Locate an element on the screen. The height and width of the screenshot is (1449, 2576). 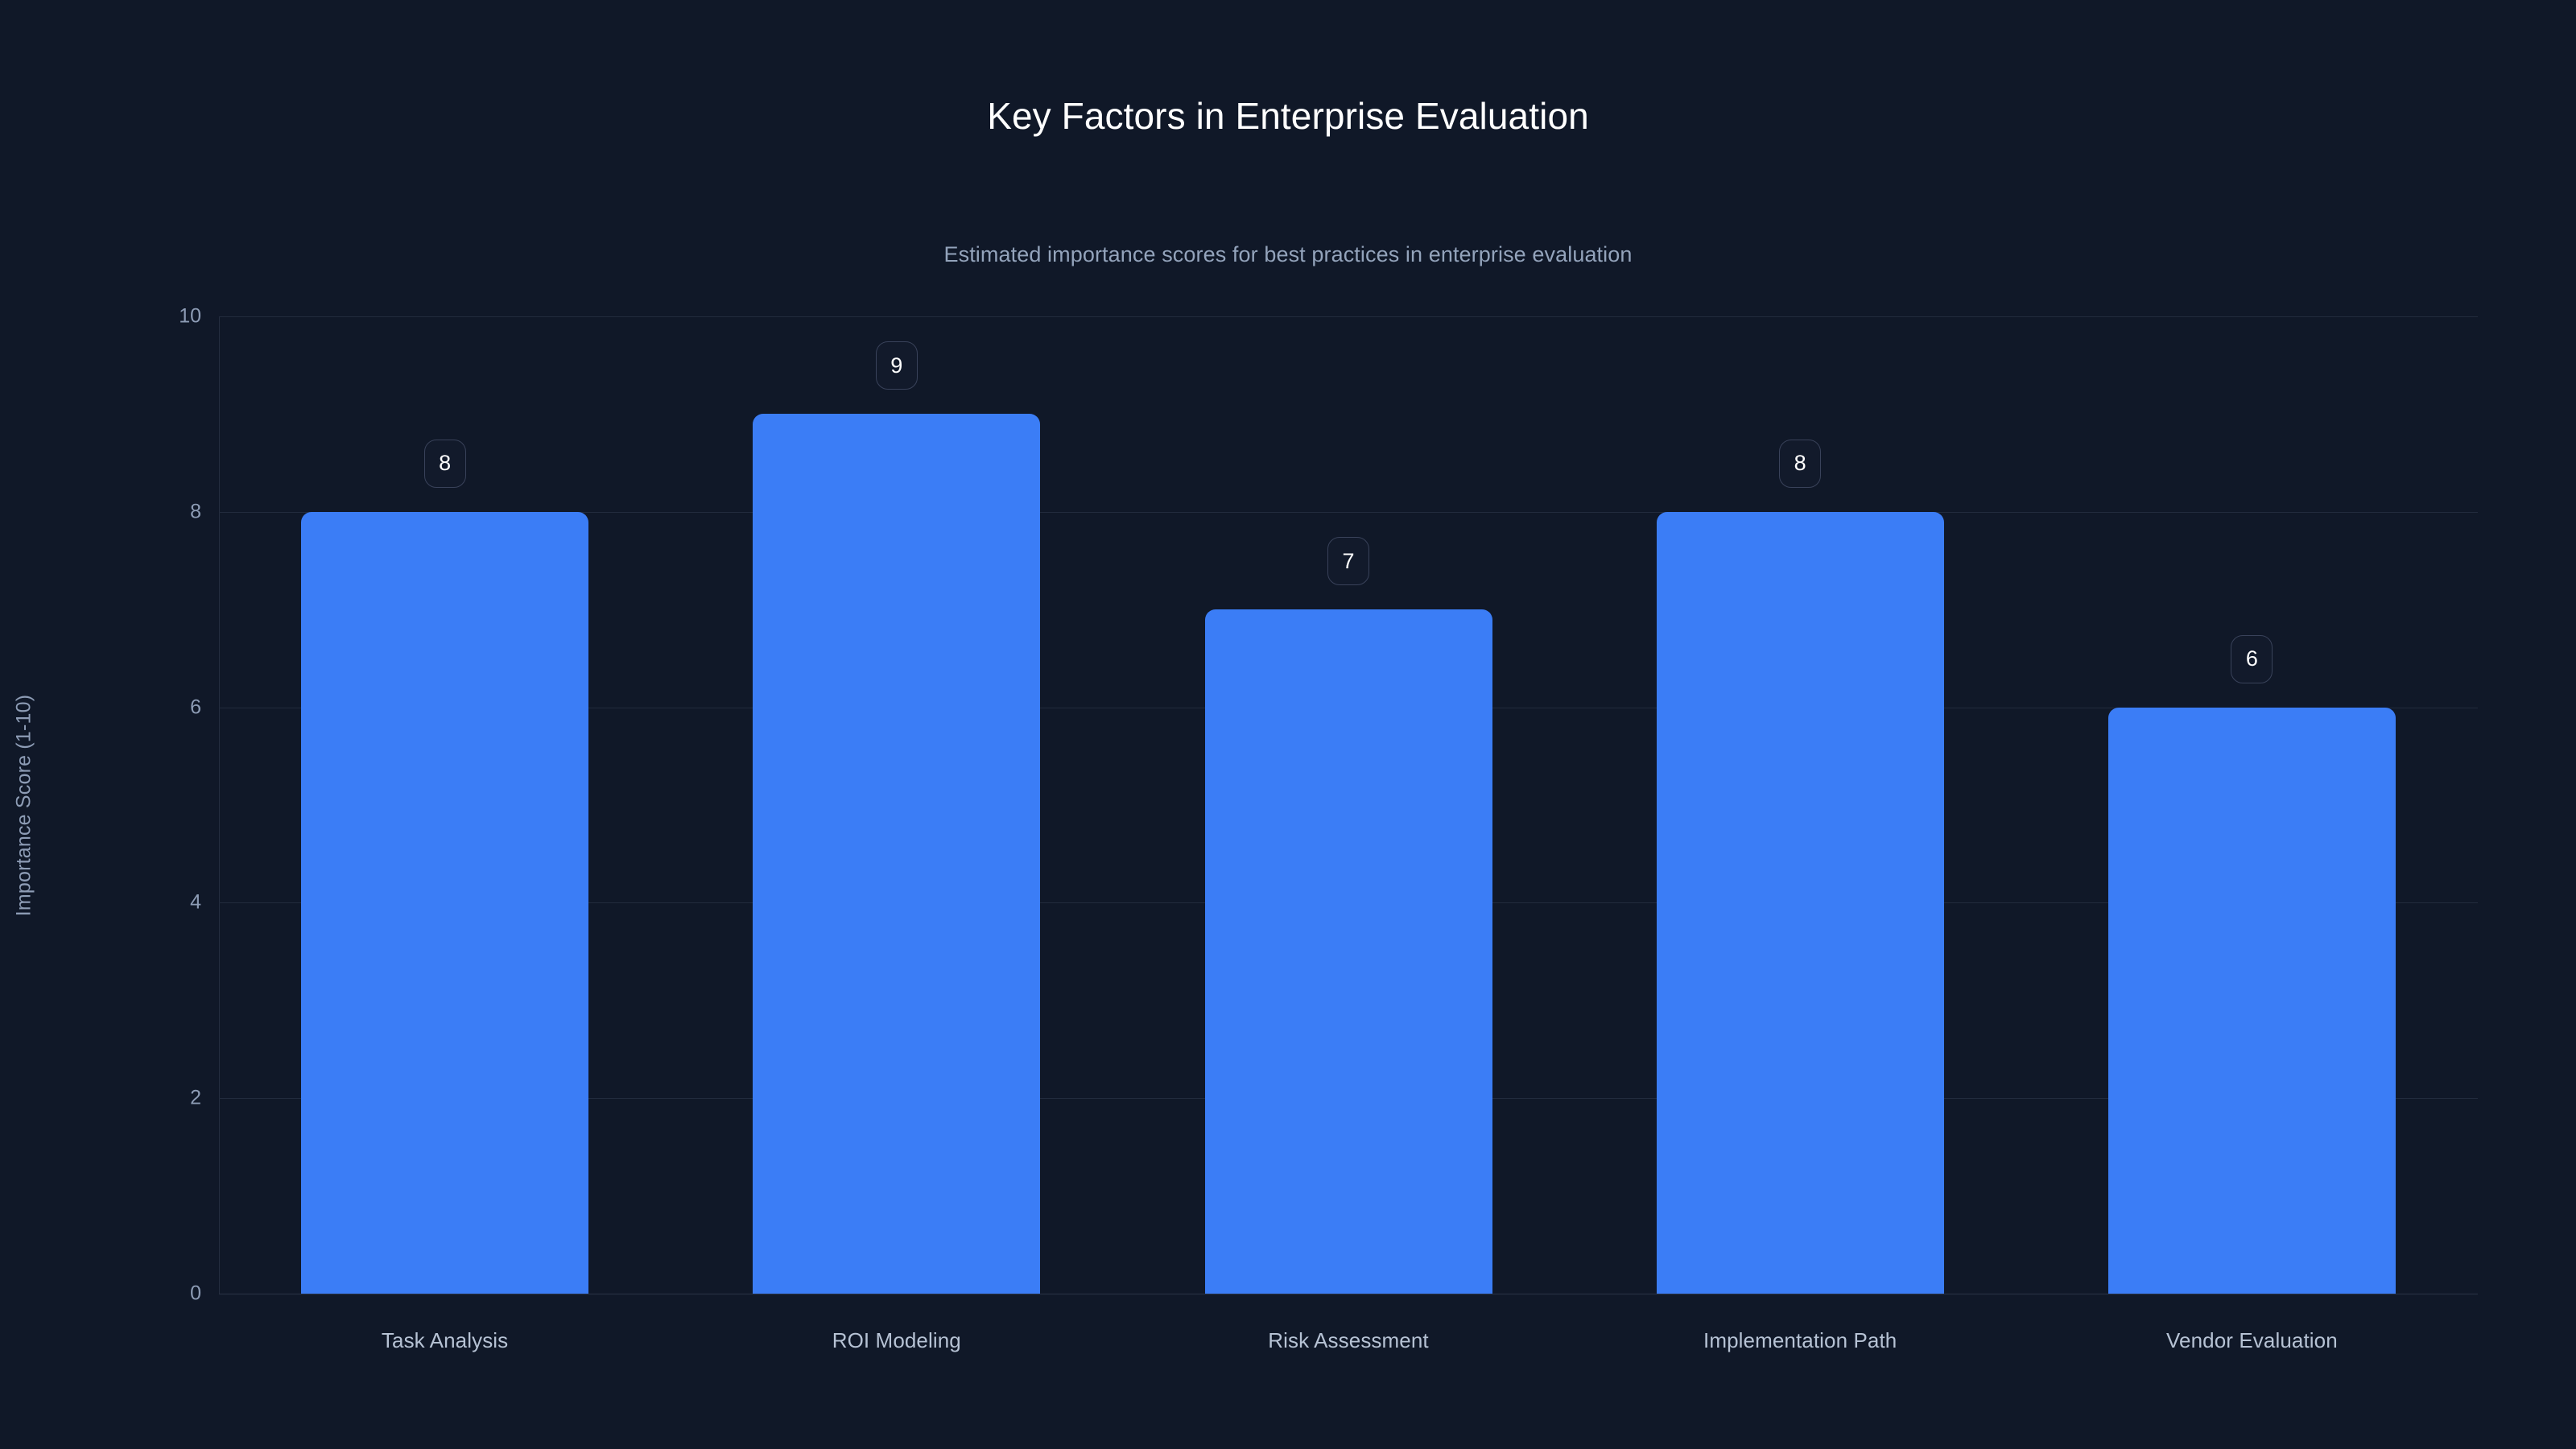
chart-title: Key Factors in Enterprise Evaluation is located at coordinates (1288, 116).